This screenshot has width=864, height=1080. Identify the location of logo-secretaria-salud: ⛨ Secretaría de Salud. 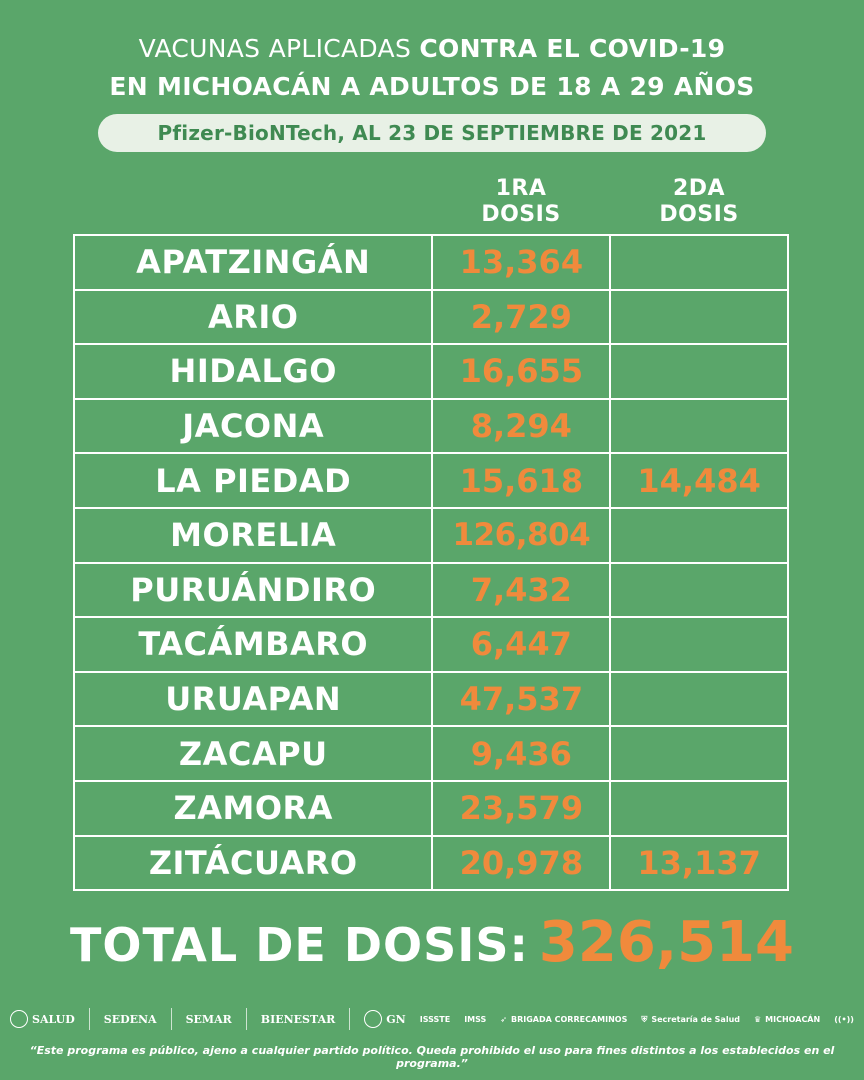
(690, 1019).